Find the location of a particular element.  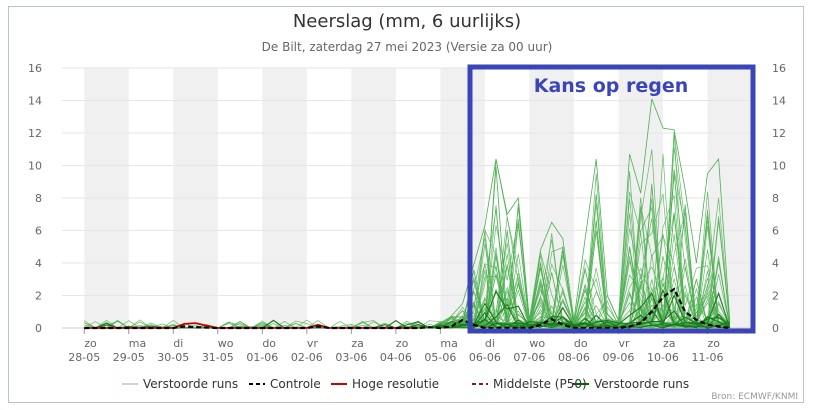

source-label: Bron: ECMWF/KNMI is located at coordinates (754, 397).